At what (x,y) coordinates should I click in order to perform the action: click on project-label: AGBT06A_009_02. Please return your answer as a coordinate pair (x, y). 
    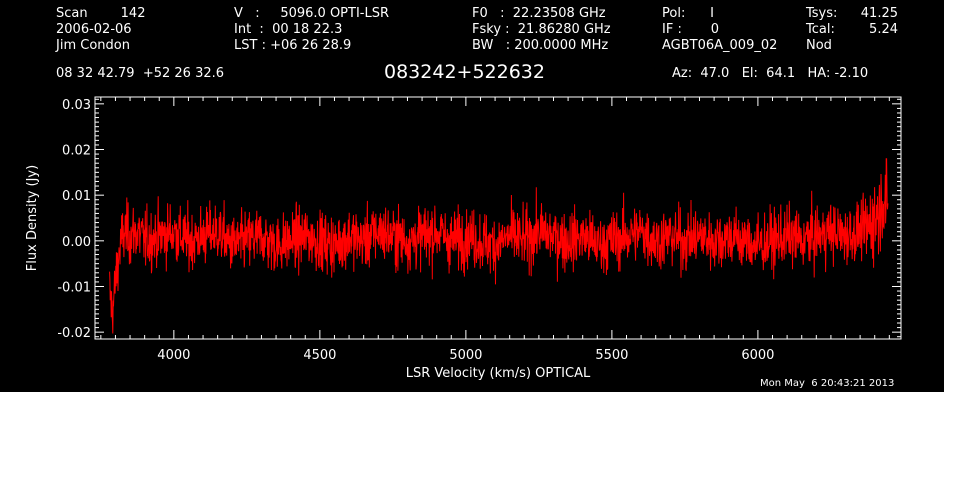
    Looking at the image, I should click on (720, 45).